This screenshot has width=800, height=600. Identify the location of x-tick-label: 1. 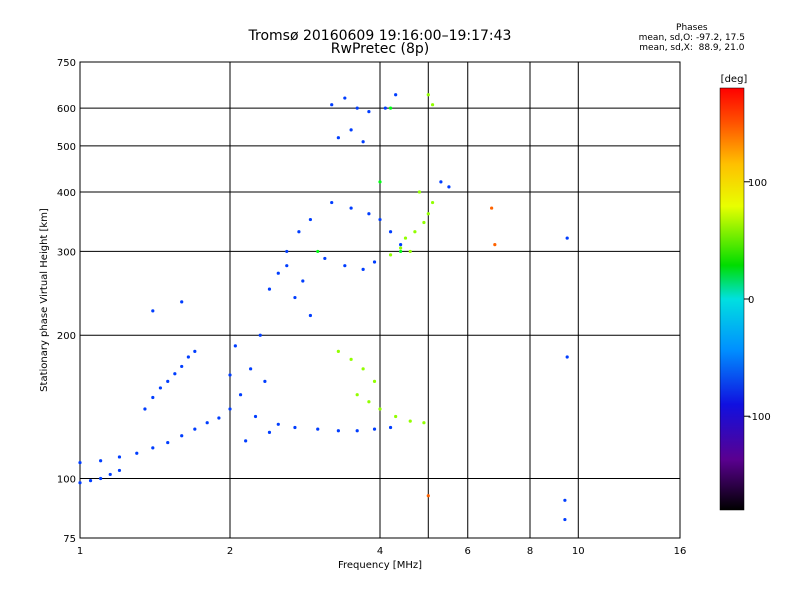
(80, 551).